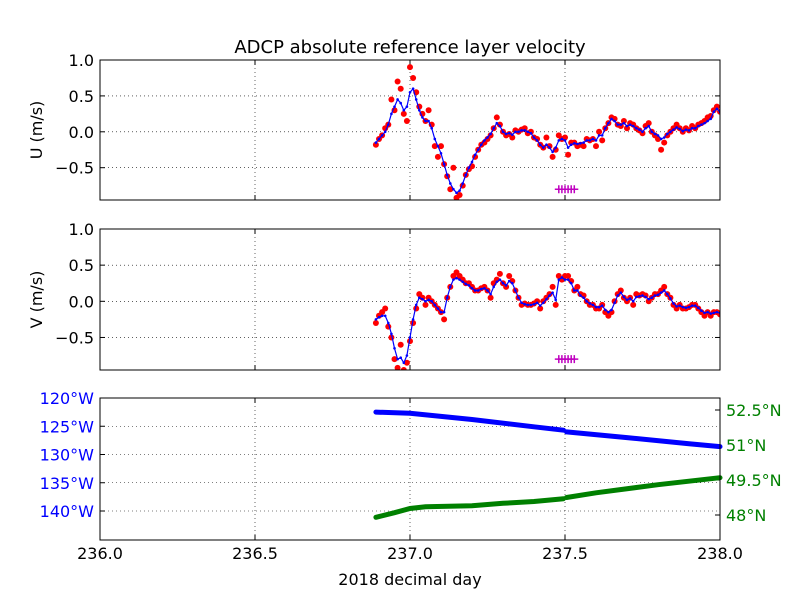 The image size is (800, 600). I want to click on x-tick-label: 238.0, so click(720, 553).